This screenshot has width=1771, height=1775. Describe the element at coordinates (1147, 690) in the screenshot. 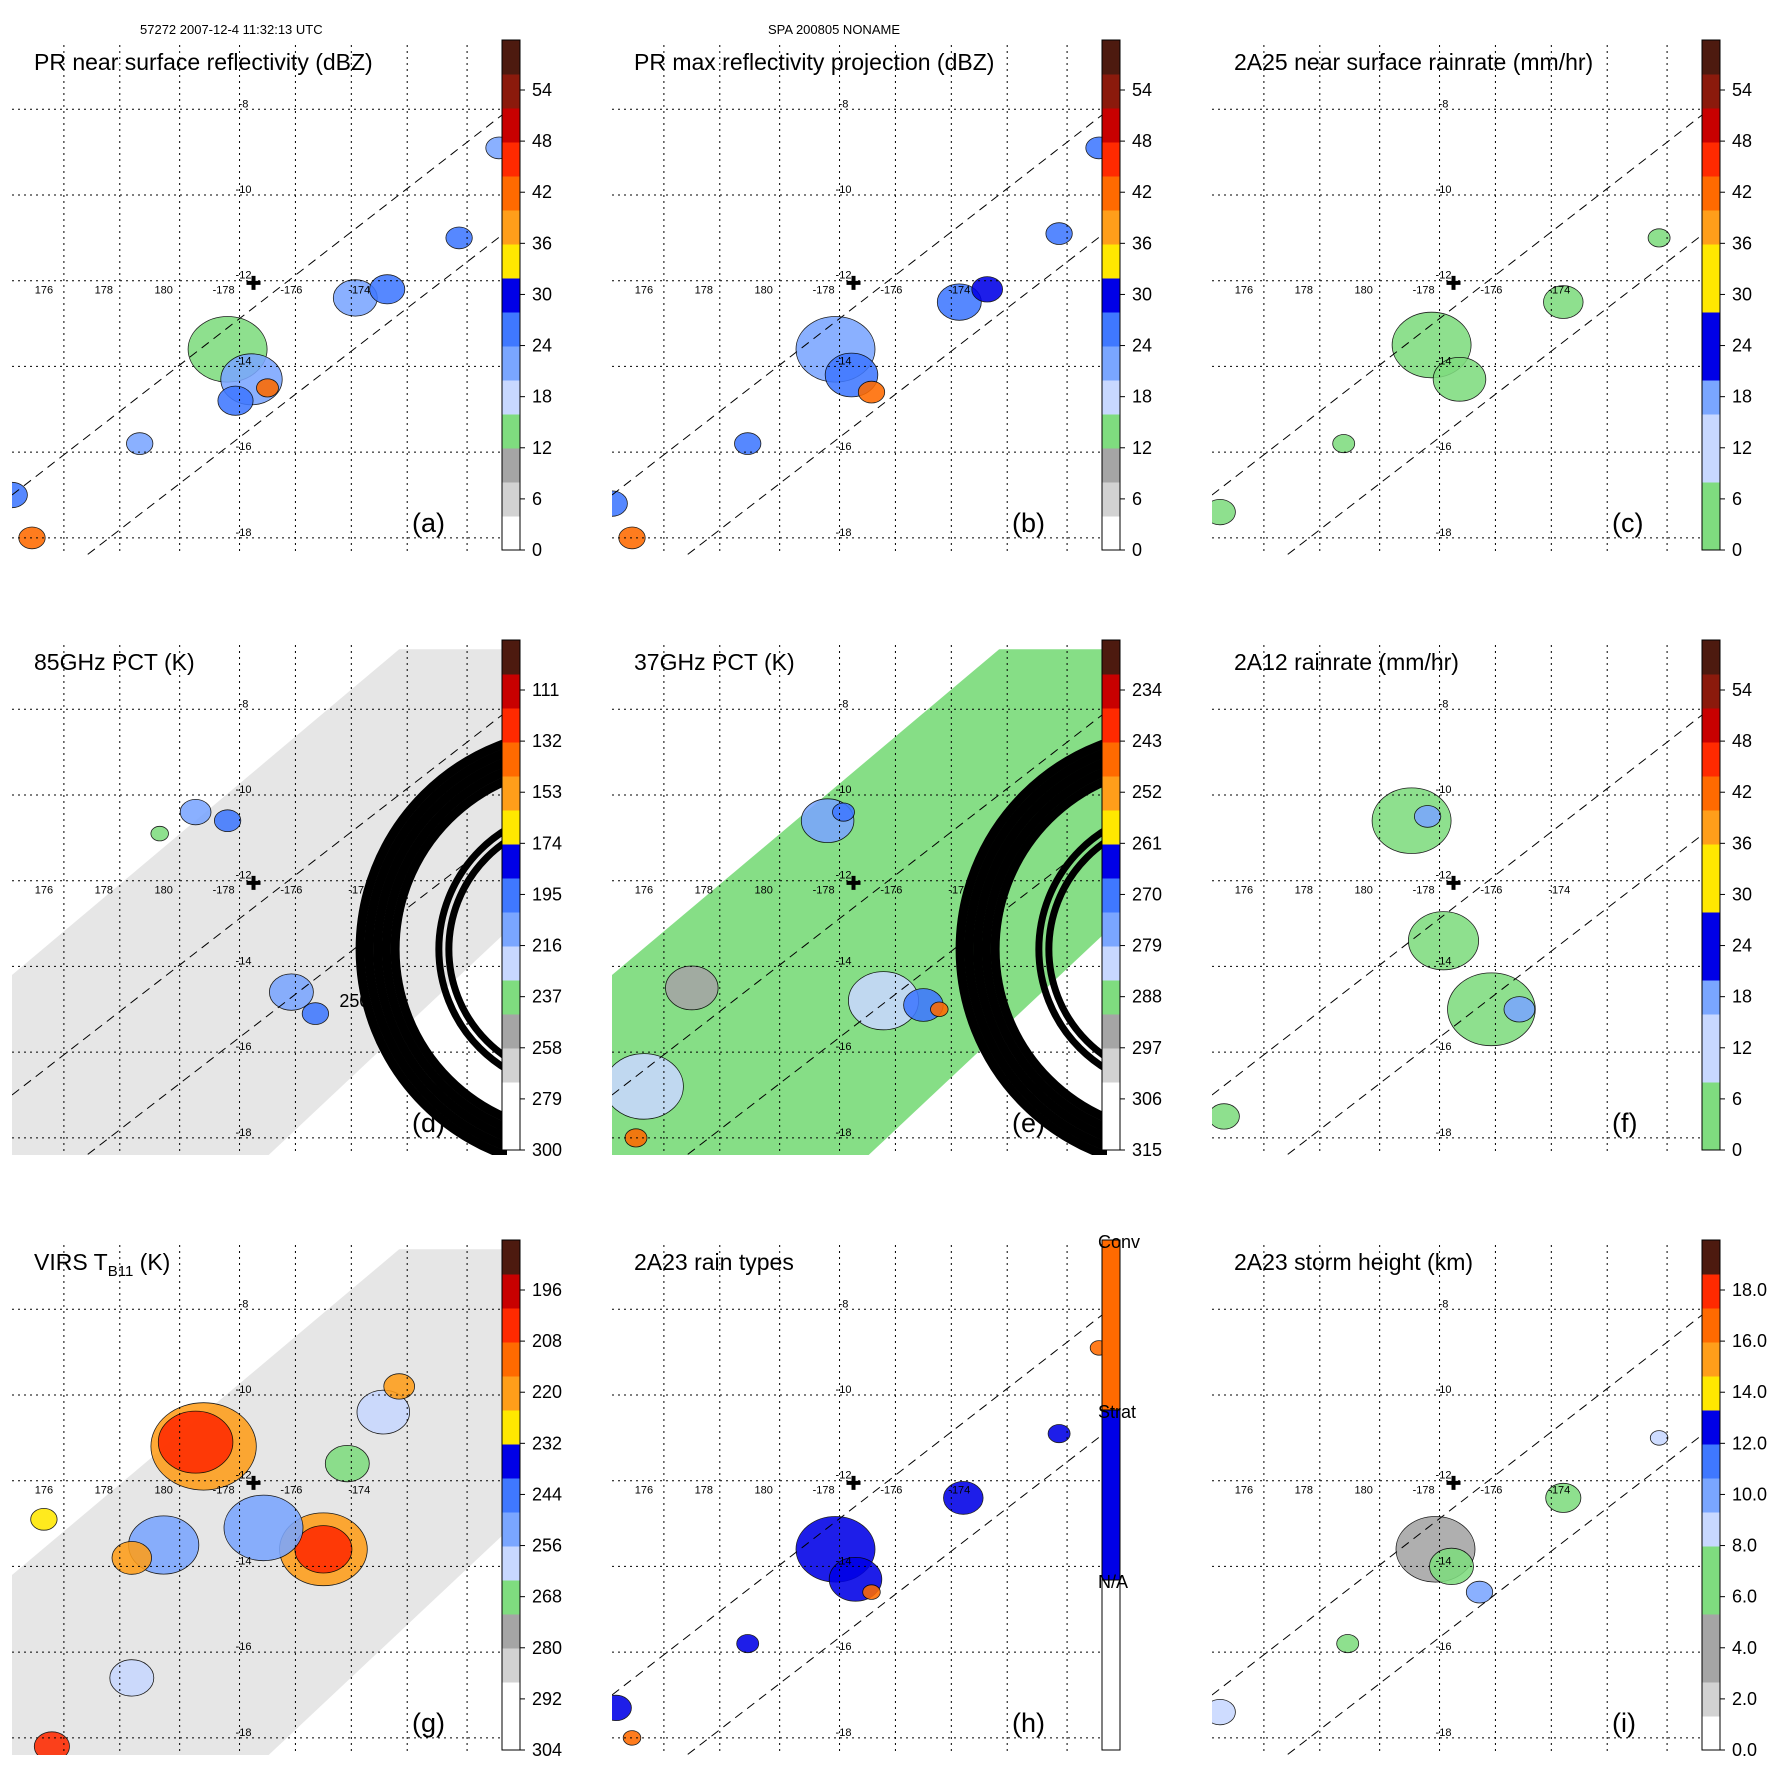

I see `colorbar-tick-label: 234` at that location.